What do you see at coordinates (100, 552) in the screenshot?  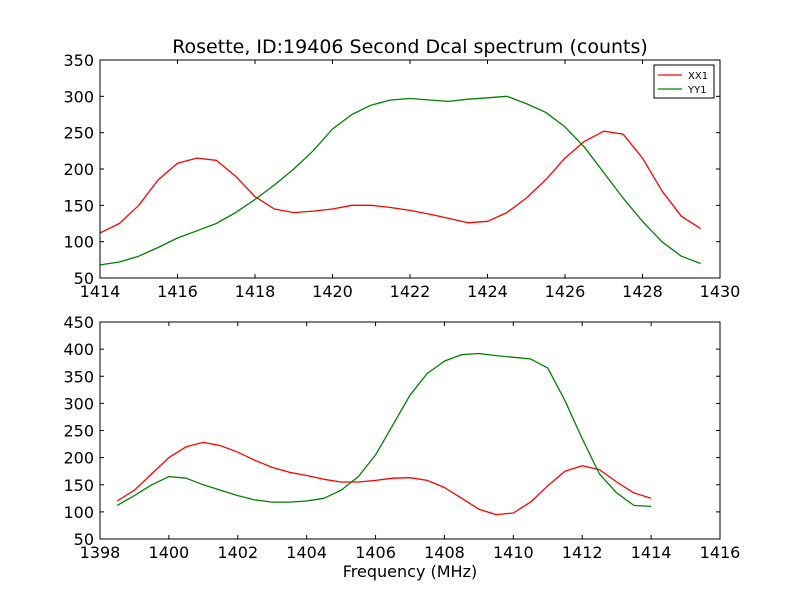 I see `x-tick-label: 1398` at bounding box center [100, 552].